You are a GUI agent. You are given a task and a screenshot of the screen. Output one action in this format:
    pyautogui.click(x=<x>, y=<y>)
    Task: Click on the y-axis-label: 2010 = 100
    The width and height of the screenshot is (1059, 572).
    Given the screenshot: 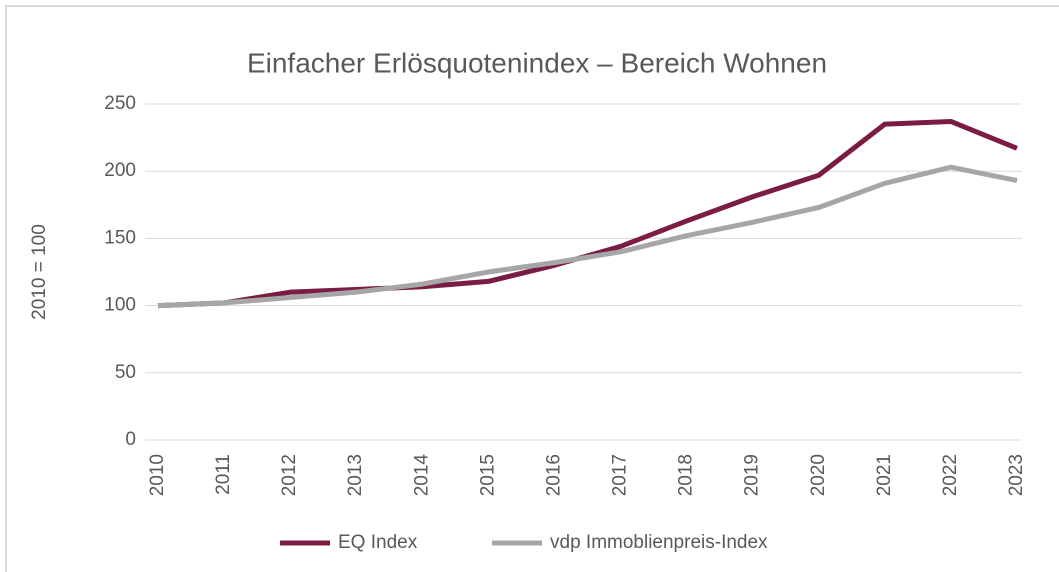 What is the action you would take?
    pyautogui.click(x=39, y=272)
    